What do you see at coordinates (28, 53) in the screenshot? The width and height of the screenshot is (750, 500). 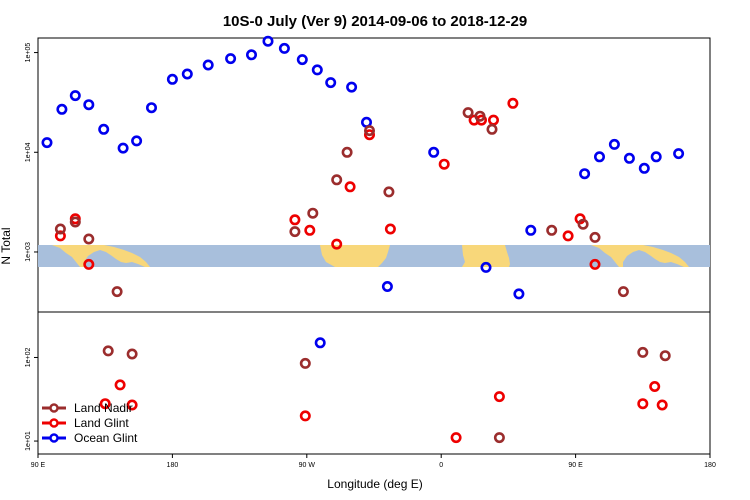 I see `upper-y-tick-label: 1e+05` at bounding box center [28, 53].